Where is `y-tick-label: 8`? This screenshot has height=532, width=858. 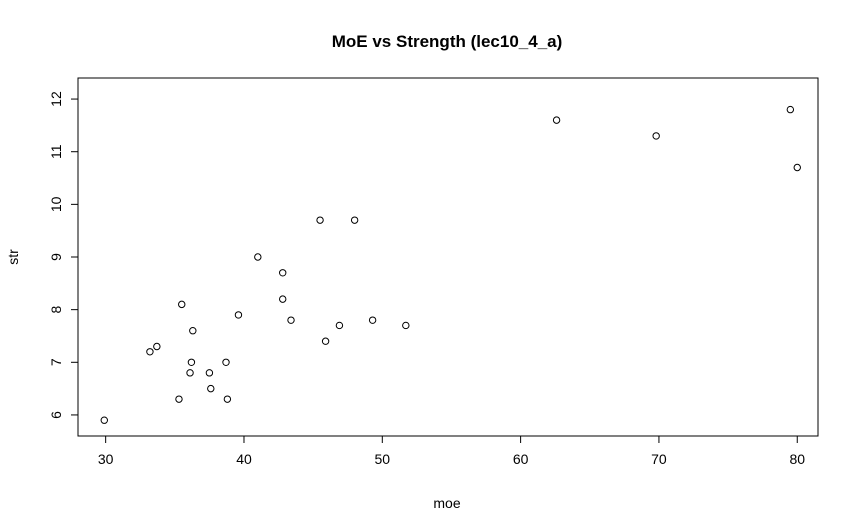
y-tick-label: 8 is located at coordinates (56, 310).